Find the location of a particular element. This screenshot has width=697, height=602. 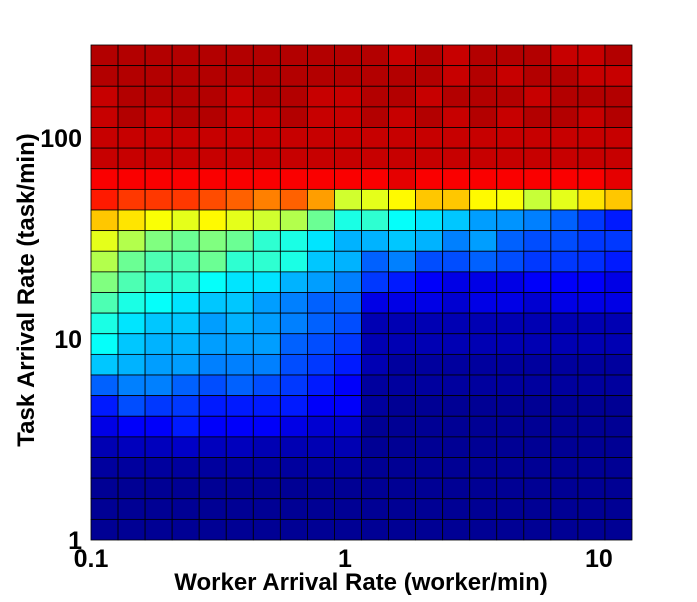

y-tick-label: 100 is located at coordinates (61, 139).